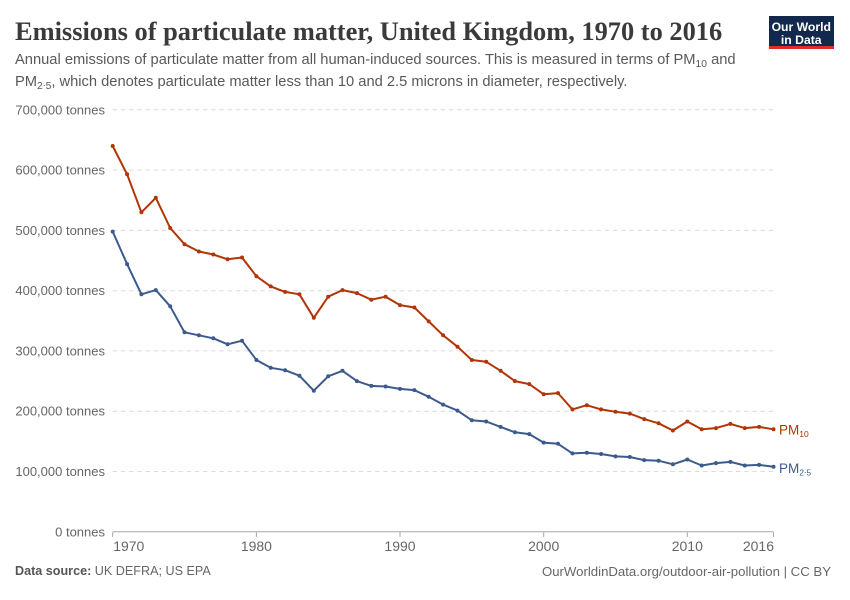 This screenshot has height=600, width=850. Describe the element at coordinates (60, 109) in the screenshot. I see `svg-text: 700,000 tonnes` at that location.